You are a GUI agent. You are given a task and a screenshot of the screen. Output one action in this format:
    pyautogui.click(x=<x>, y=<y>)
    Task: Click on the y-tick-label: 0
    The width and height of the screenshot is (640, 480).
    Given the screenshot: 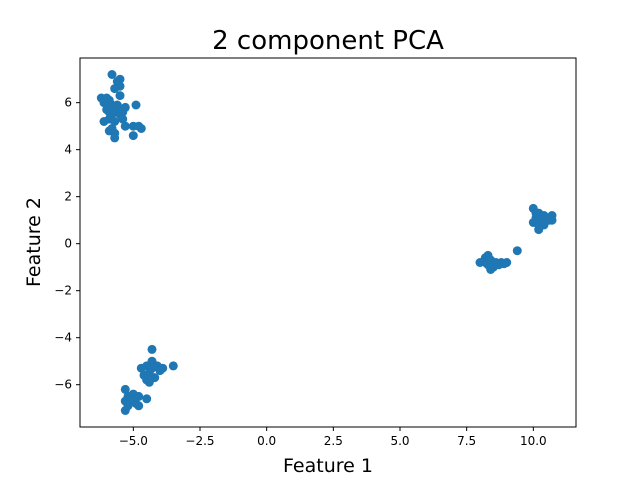 What is the action you would take?
    pyautogui.click(x=68, y=244)
    